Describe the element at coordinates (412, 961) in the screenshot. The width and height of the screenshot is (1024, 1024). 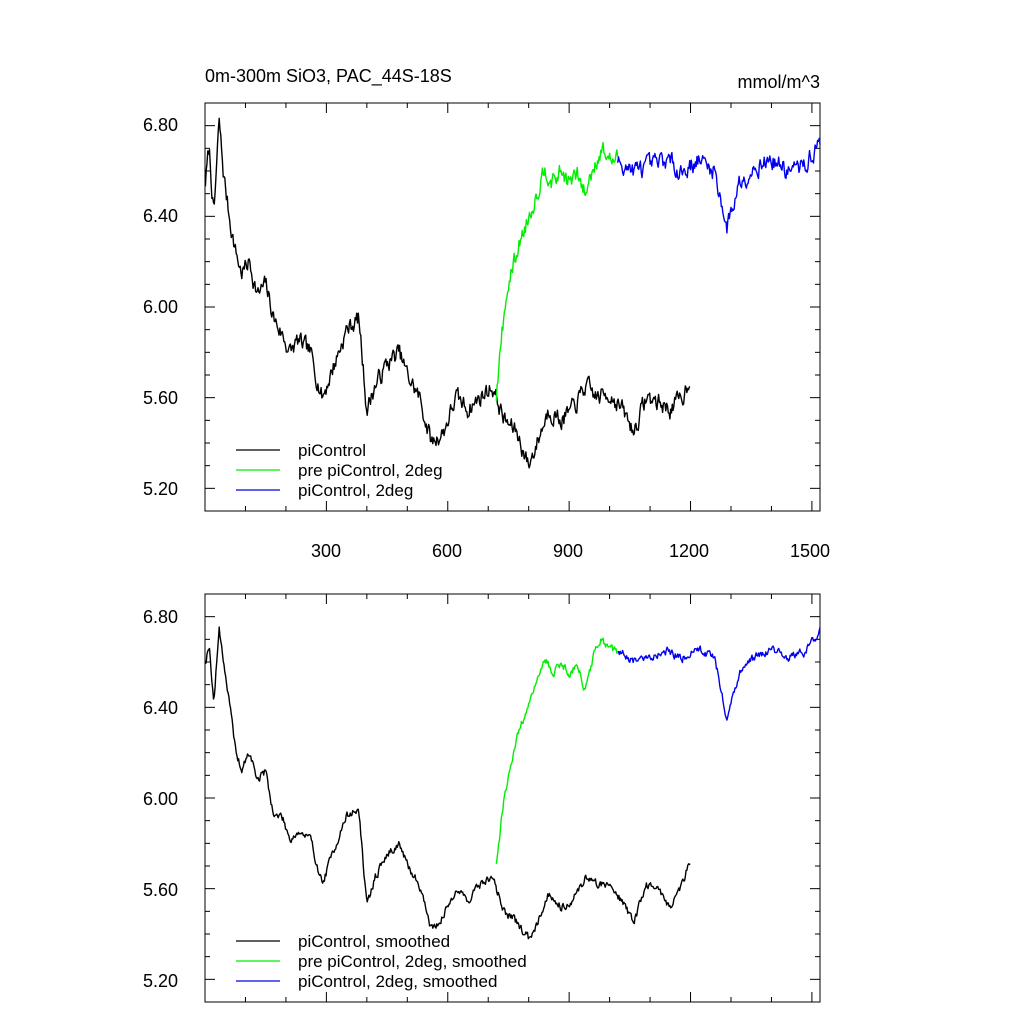
I see `legend-label: pre piControl, 2deg, smoothed` at that location.